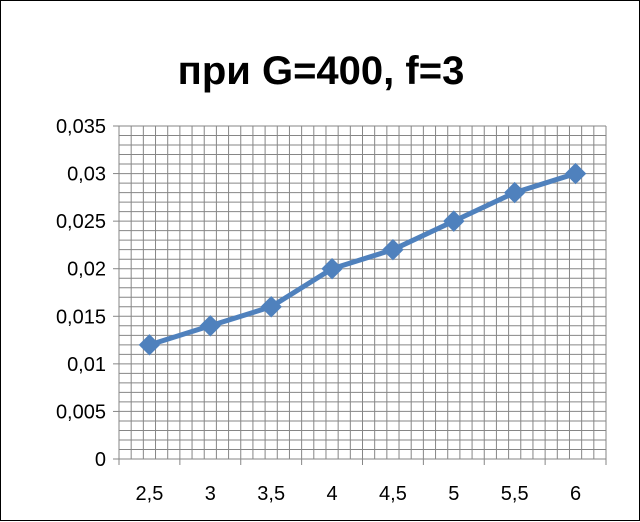 Image resolution: width=640 pixels, height=522 pixels. What do you see at coordinates (81, 293) in the screenshot?
I see `y-axis-tick-labels: 0 0,005 0,01 0,015 0,02 0,025 0,03 0,035` at bounding box center [81, 293].